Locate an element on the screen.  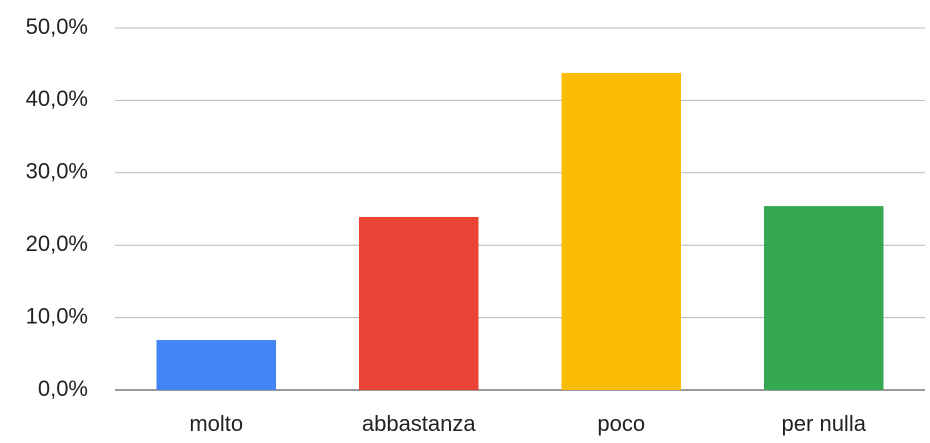
y-tick-label: 40,0% is located at coordinates (57, 98).